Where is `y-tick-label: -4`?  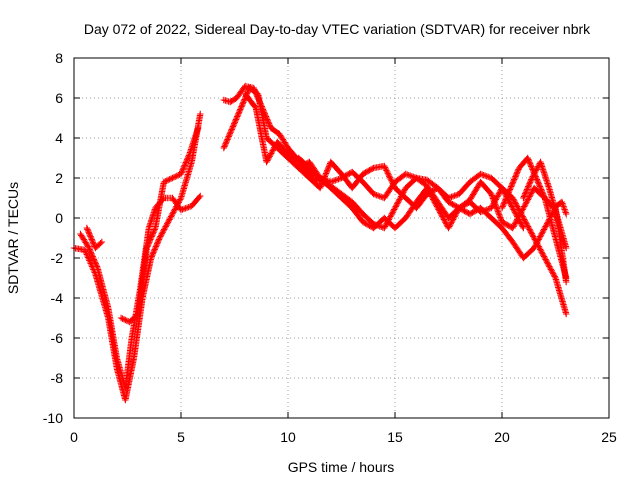 y-tick-label: -4 is located at coordinates (57, 298).